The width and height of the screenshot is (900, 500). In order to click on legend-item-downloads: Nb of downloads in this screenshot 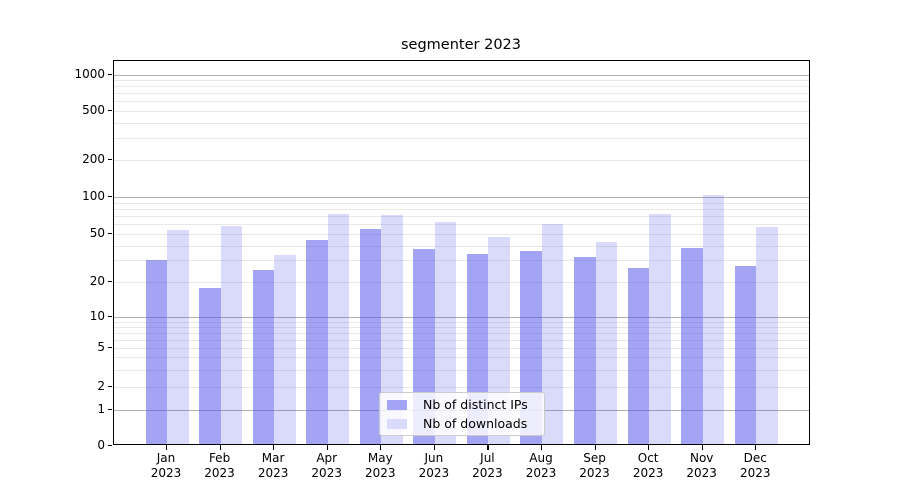, I will do `click(462, 423)`.